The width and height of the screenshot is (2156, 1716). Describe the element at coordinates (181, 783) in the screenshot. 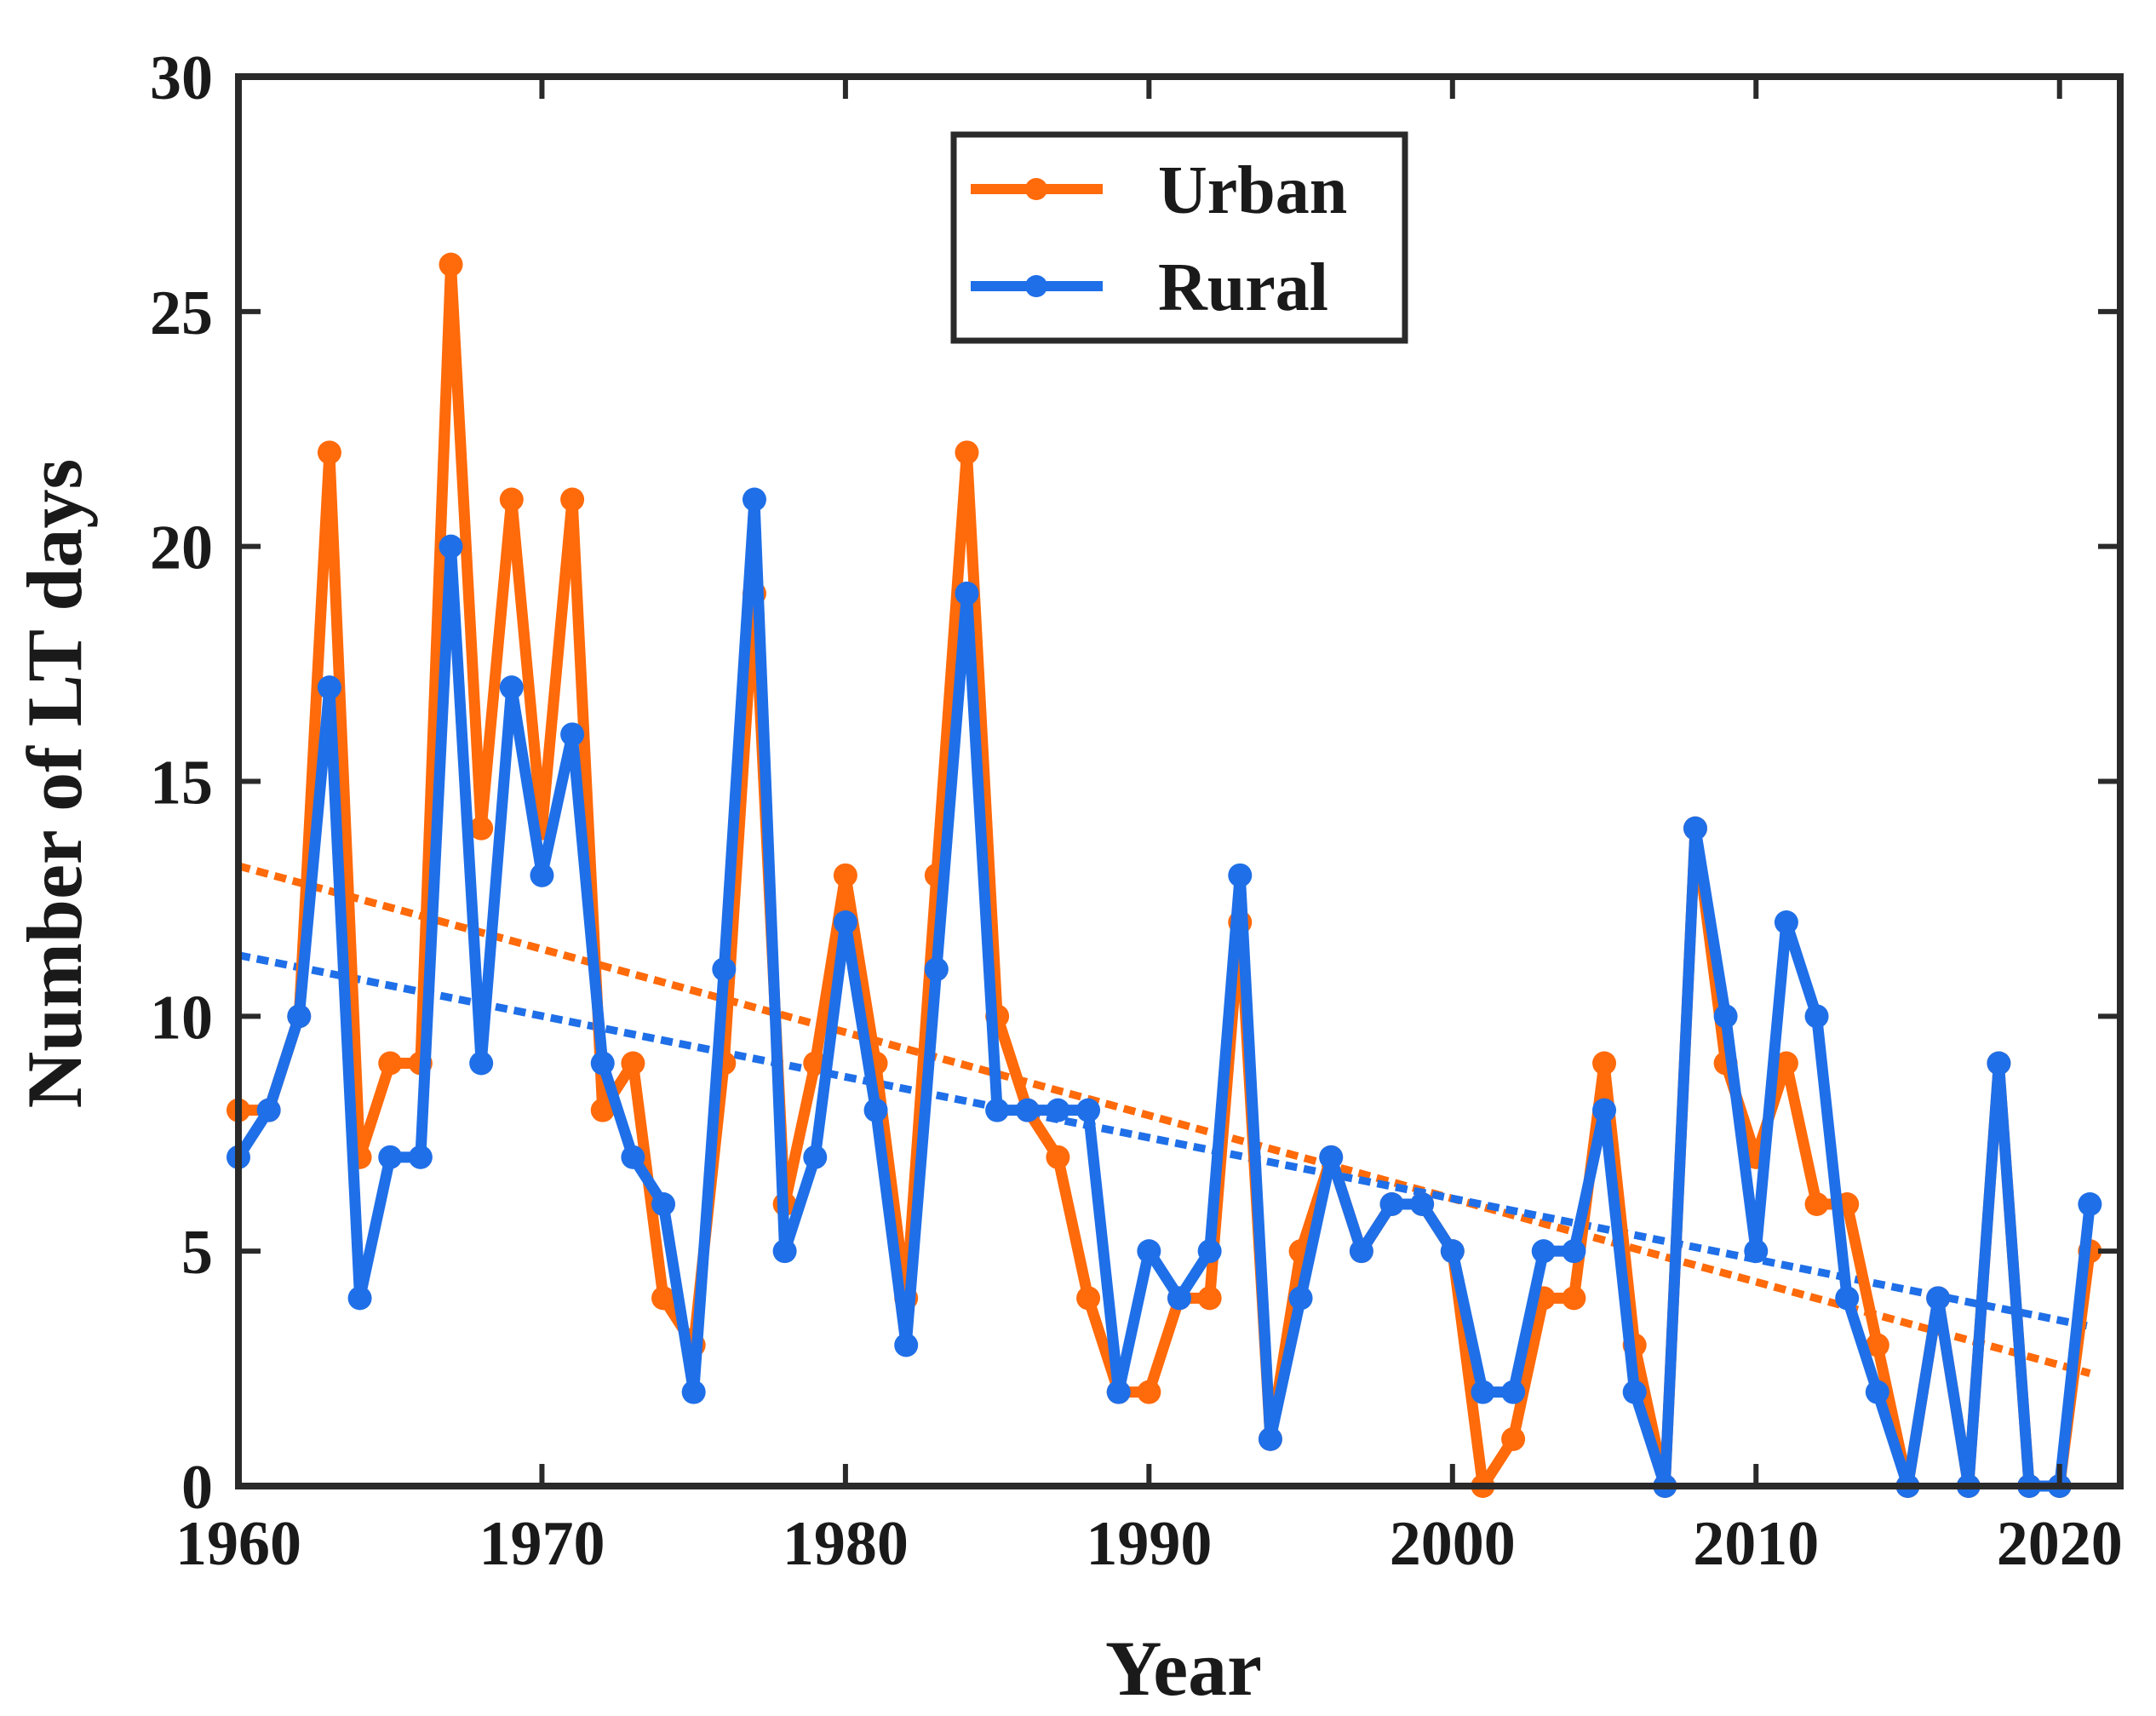

I see `y-tick-label: 15` at that location.